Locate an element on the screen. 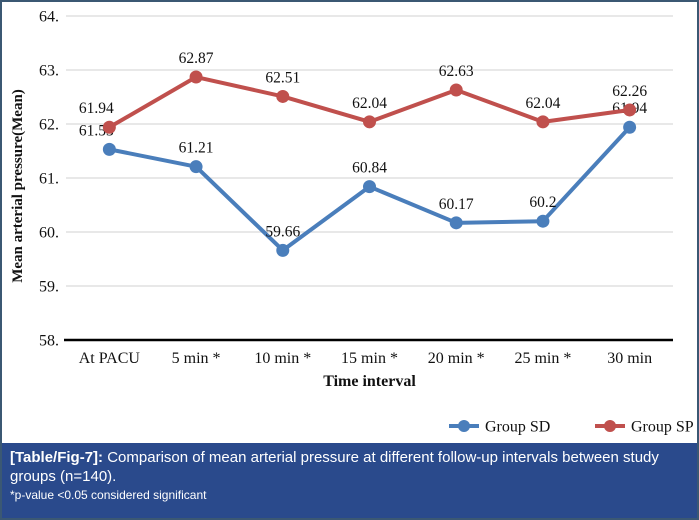 This screenshot has height=520, width=699. caption-tag: [Table/Fig-7]: is located at coordinates (57, 457).